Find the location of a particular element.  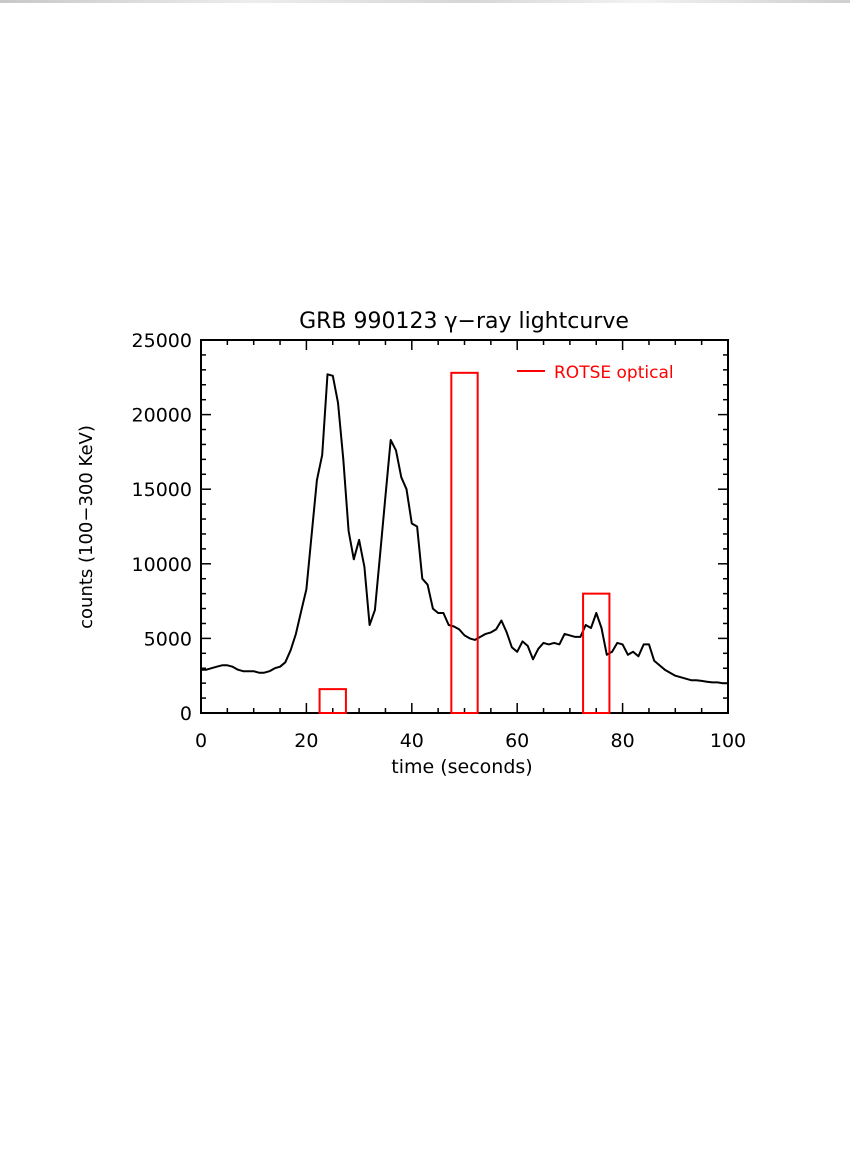

y-tick-label: 10000 is located at coordinates (162, 565).